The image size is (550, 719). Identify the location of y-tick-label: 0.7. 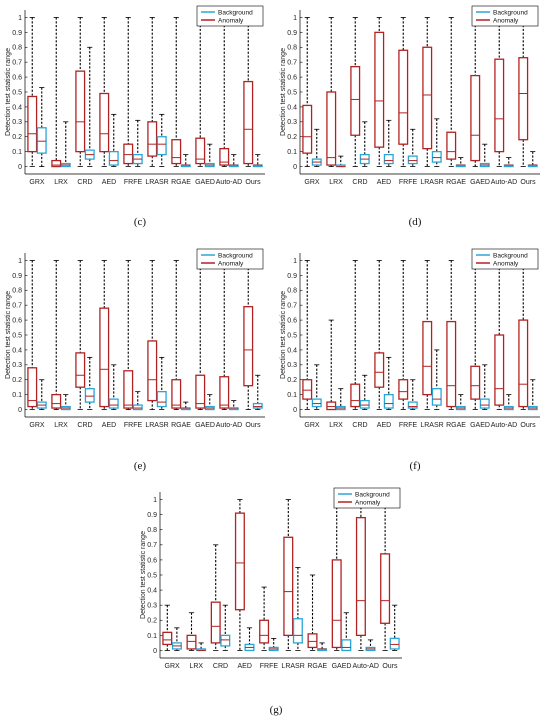
(17, 63).